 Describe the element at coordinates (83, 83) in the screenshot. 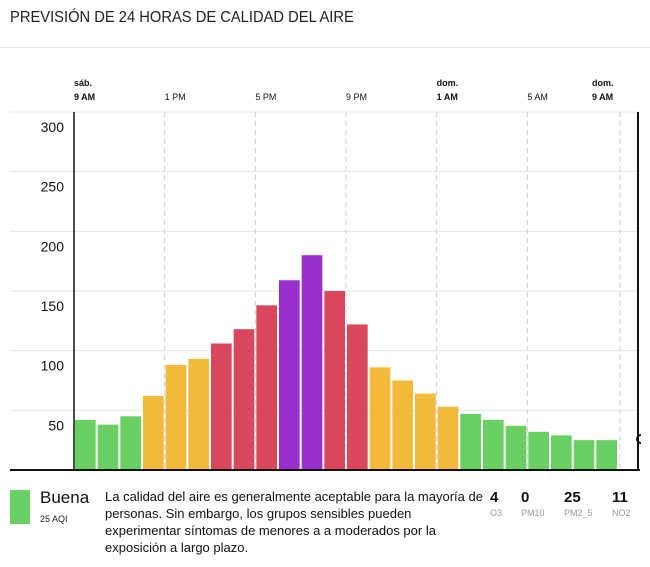

I see `x-tick-day: sáb.` at that location.